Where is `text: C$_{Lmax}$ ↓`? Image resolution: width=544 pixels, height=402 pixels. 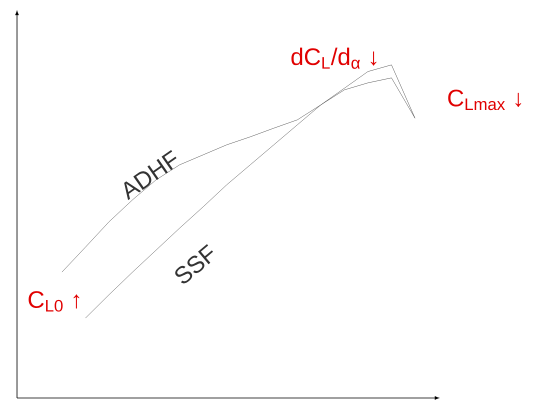 text: C$_{Lmax}$ ↓ is located at coordinates (485, 100).